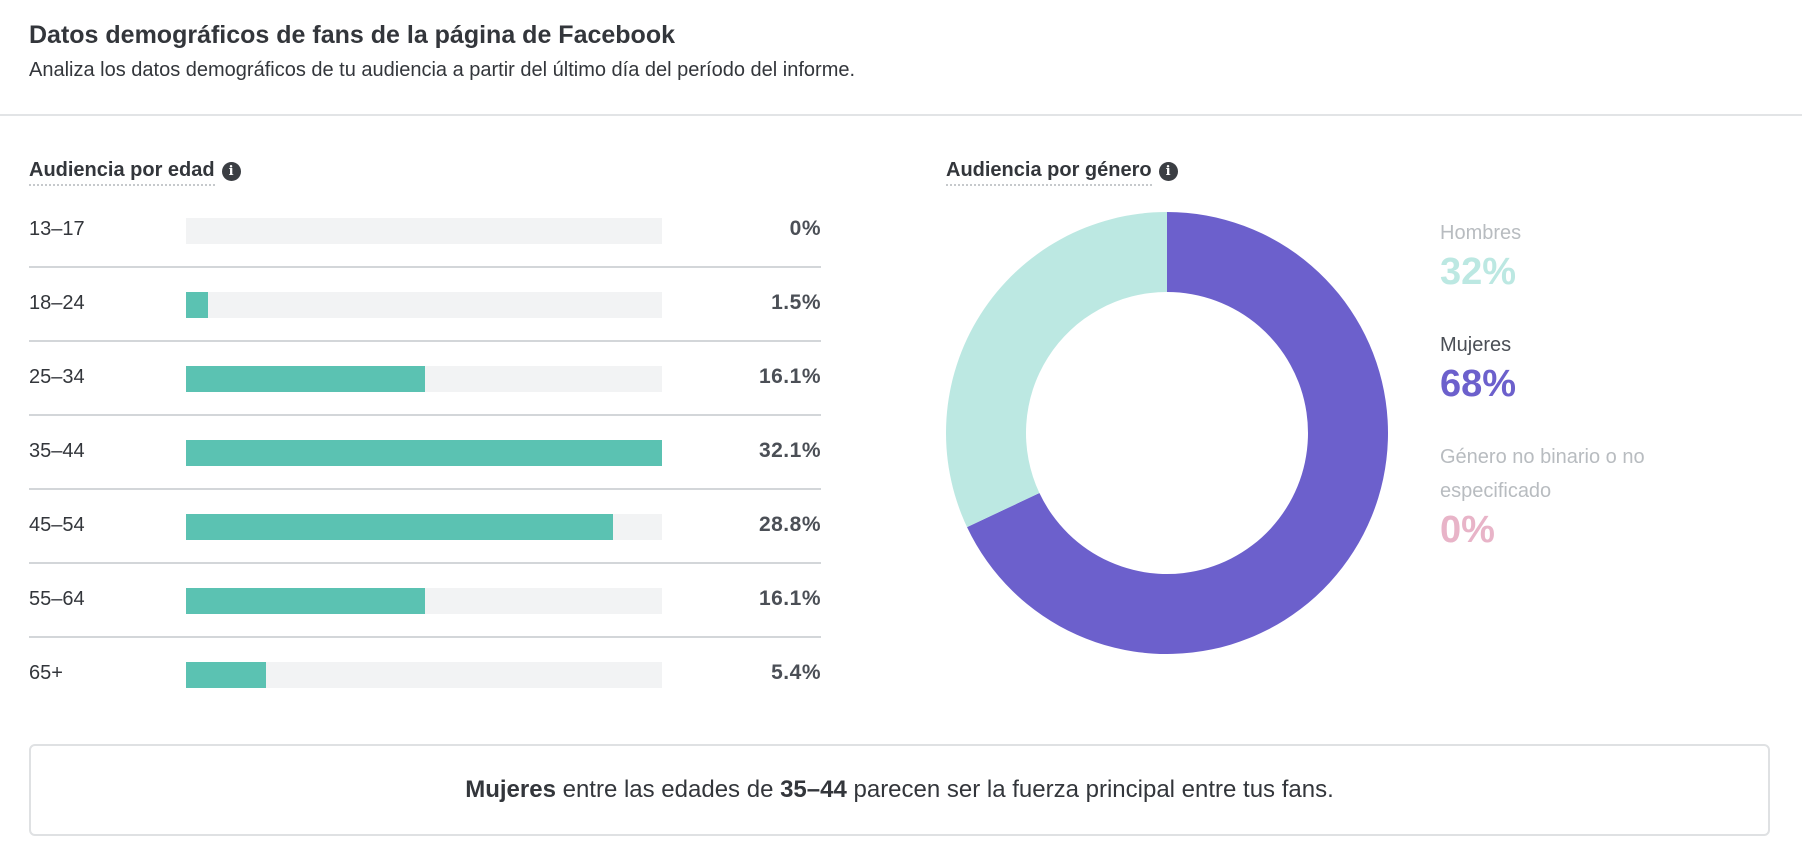  What do you see at coordinates (46, 673) in the screenshot?
I see `age-category-label: 65+` at bounding box center [46, 673].